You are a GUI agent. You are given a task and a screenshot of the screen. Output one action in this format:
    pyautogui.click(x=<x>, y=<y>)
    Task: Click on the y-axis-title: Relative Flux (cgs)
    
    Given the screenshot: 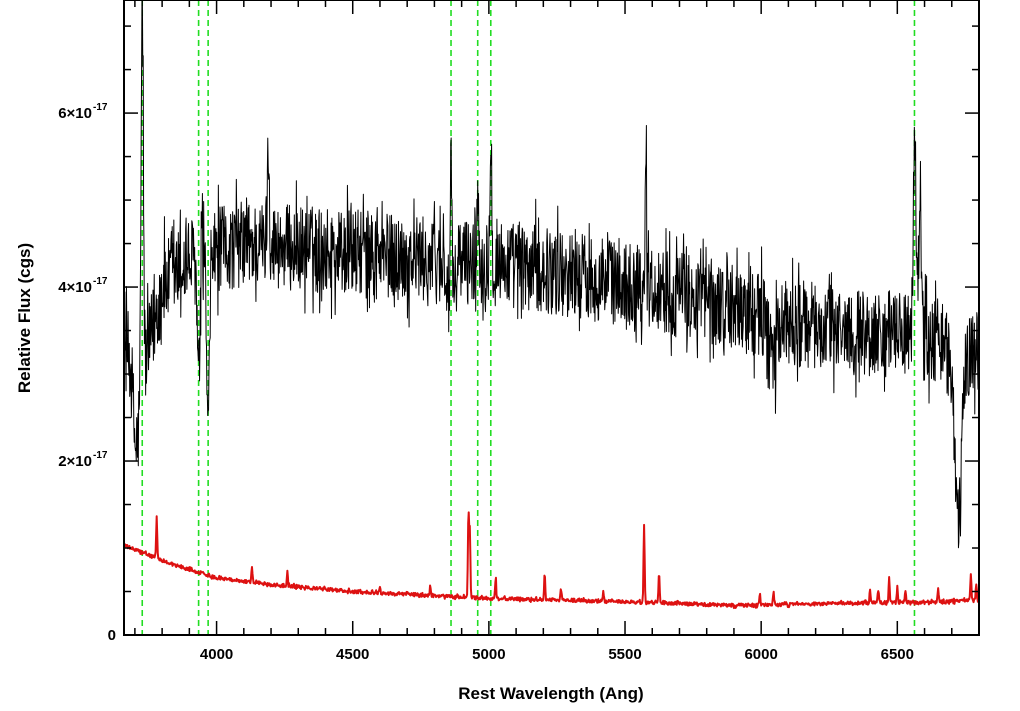 What is the action you would take?
    pyautogui.click(x=24, y=318)
    